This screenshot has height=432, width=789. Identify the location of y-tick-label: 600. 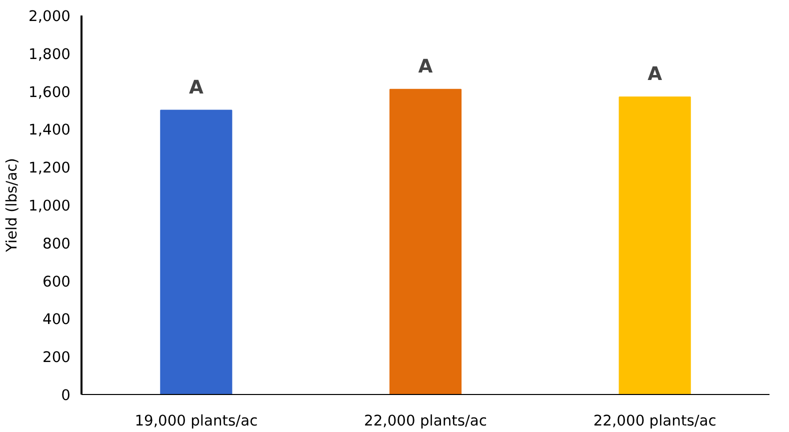
(56, 281).